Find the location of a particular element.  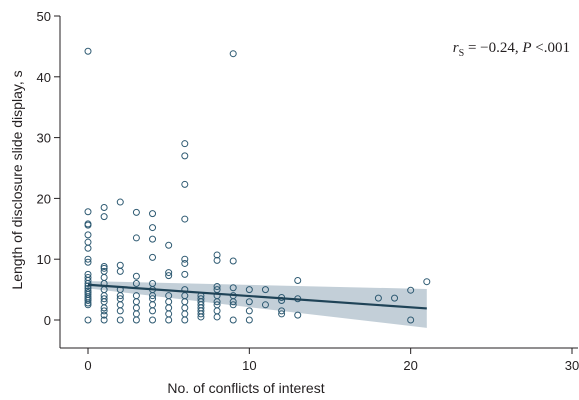

y-tick-label: 10 is located at coordinates (44, 259).